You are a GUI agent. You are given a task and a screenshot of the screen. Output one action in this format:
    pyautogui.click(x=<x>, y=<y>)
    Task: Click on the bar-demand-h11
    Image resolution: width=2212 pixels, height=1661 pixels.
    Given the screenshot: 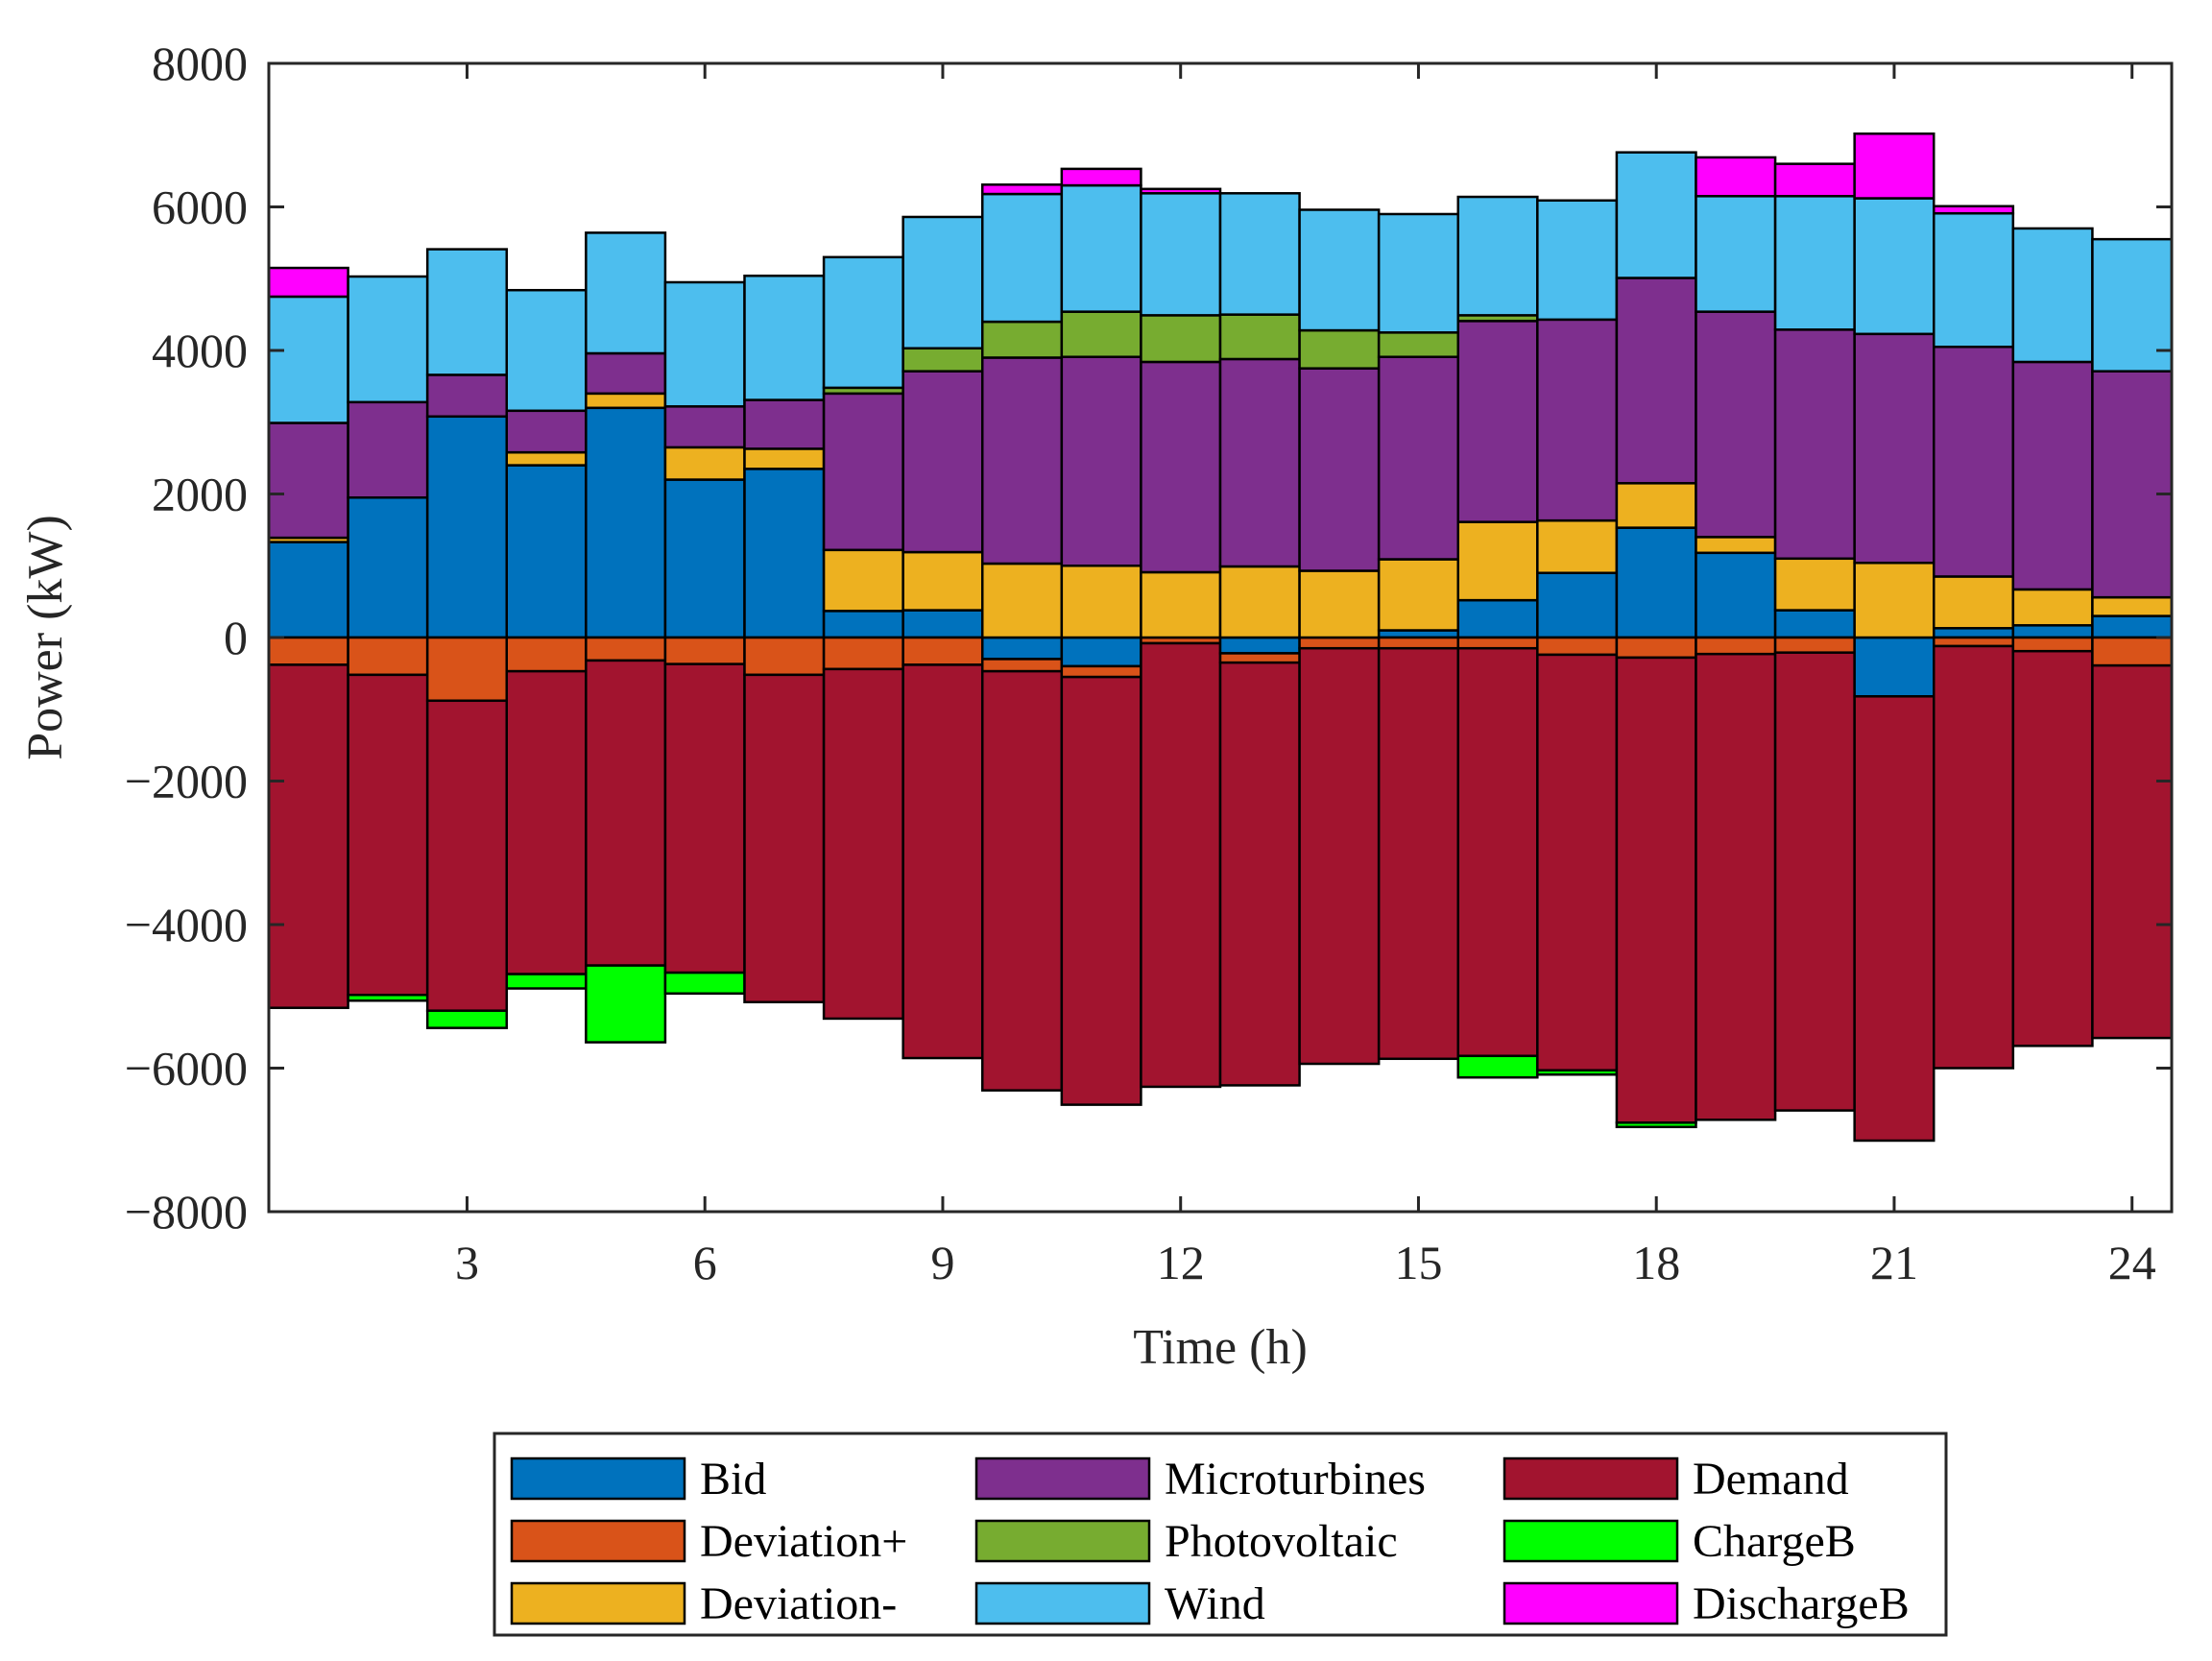 What is the action you would take?
    pyautogui.click(x=1101, y=891)
    